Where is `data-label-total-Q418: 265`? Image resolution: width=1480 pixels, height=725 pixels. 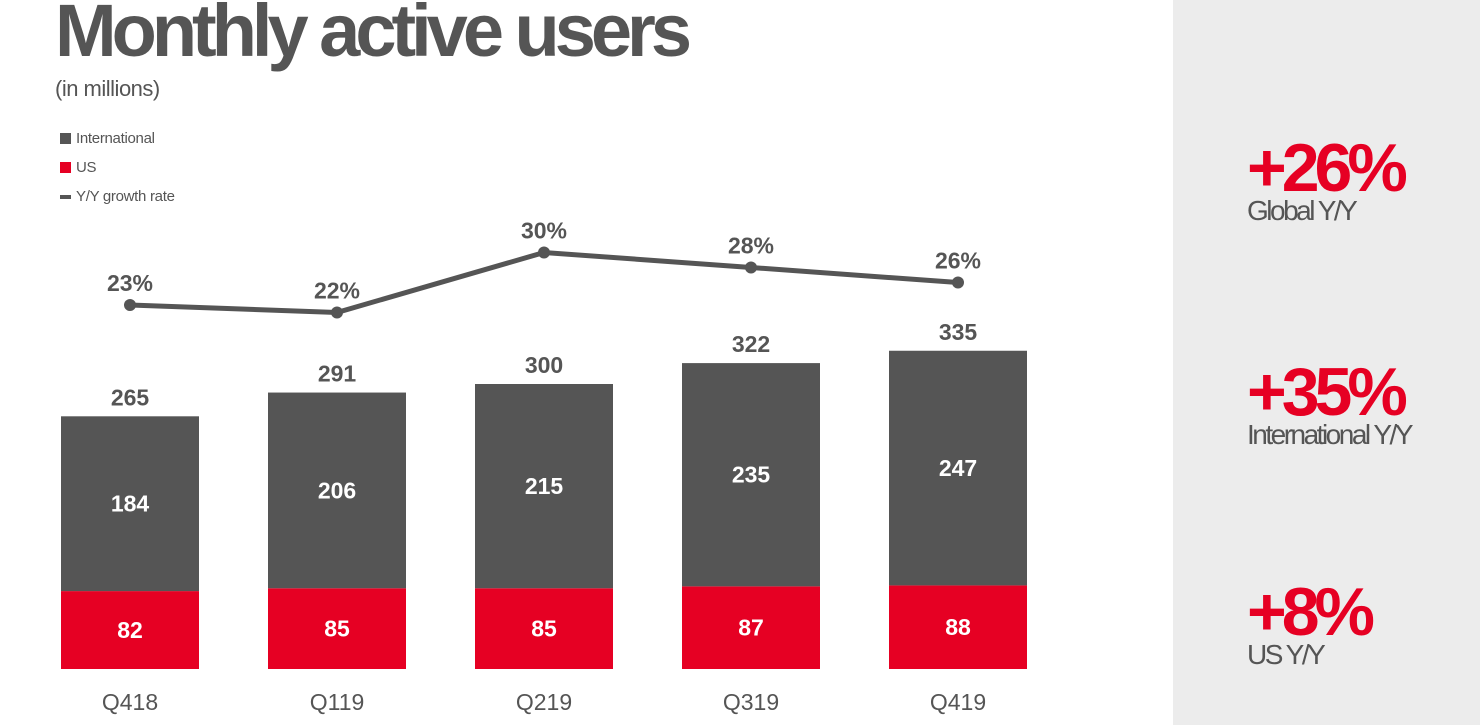
data-label-total-Q418: 265 is located at coordinates (130, 397).